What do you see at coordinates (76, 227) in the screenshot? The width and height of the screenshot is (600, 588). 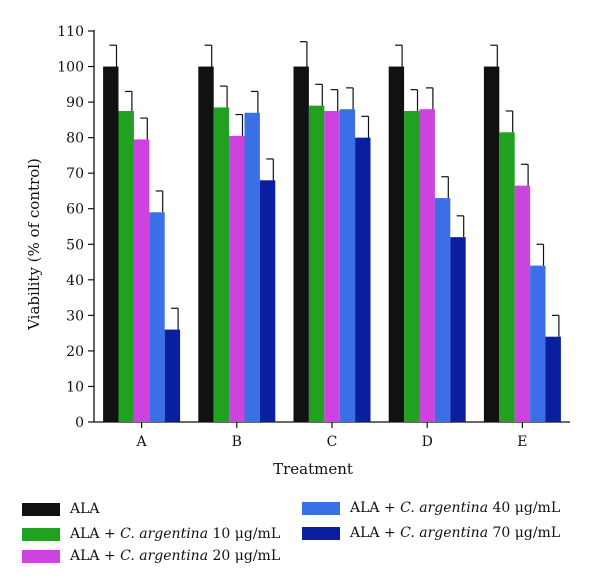 I see `y-axis: 0 10 20 30 40 50 60 70 80 90 100 110` at bounding box center [76, 227].